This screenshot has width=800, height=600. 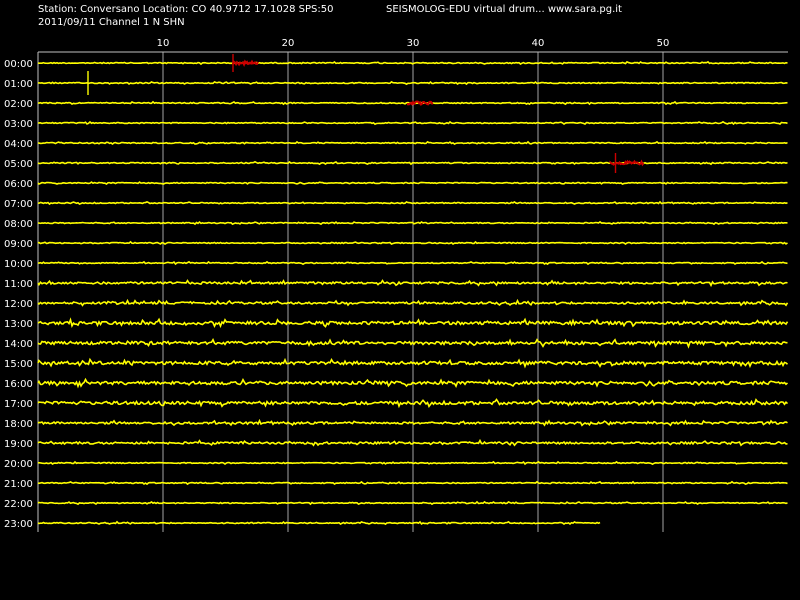 What do you see at coordinates (18, 344) in the screenshot?
I see `row-time-label: 14:00` at bounding box center [18, 344].